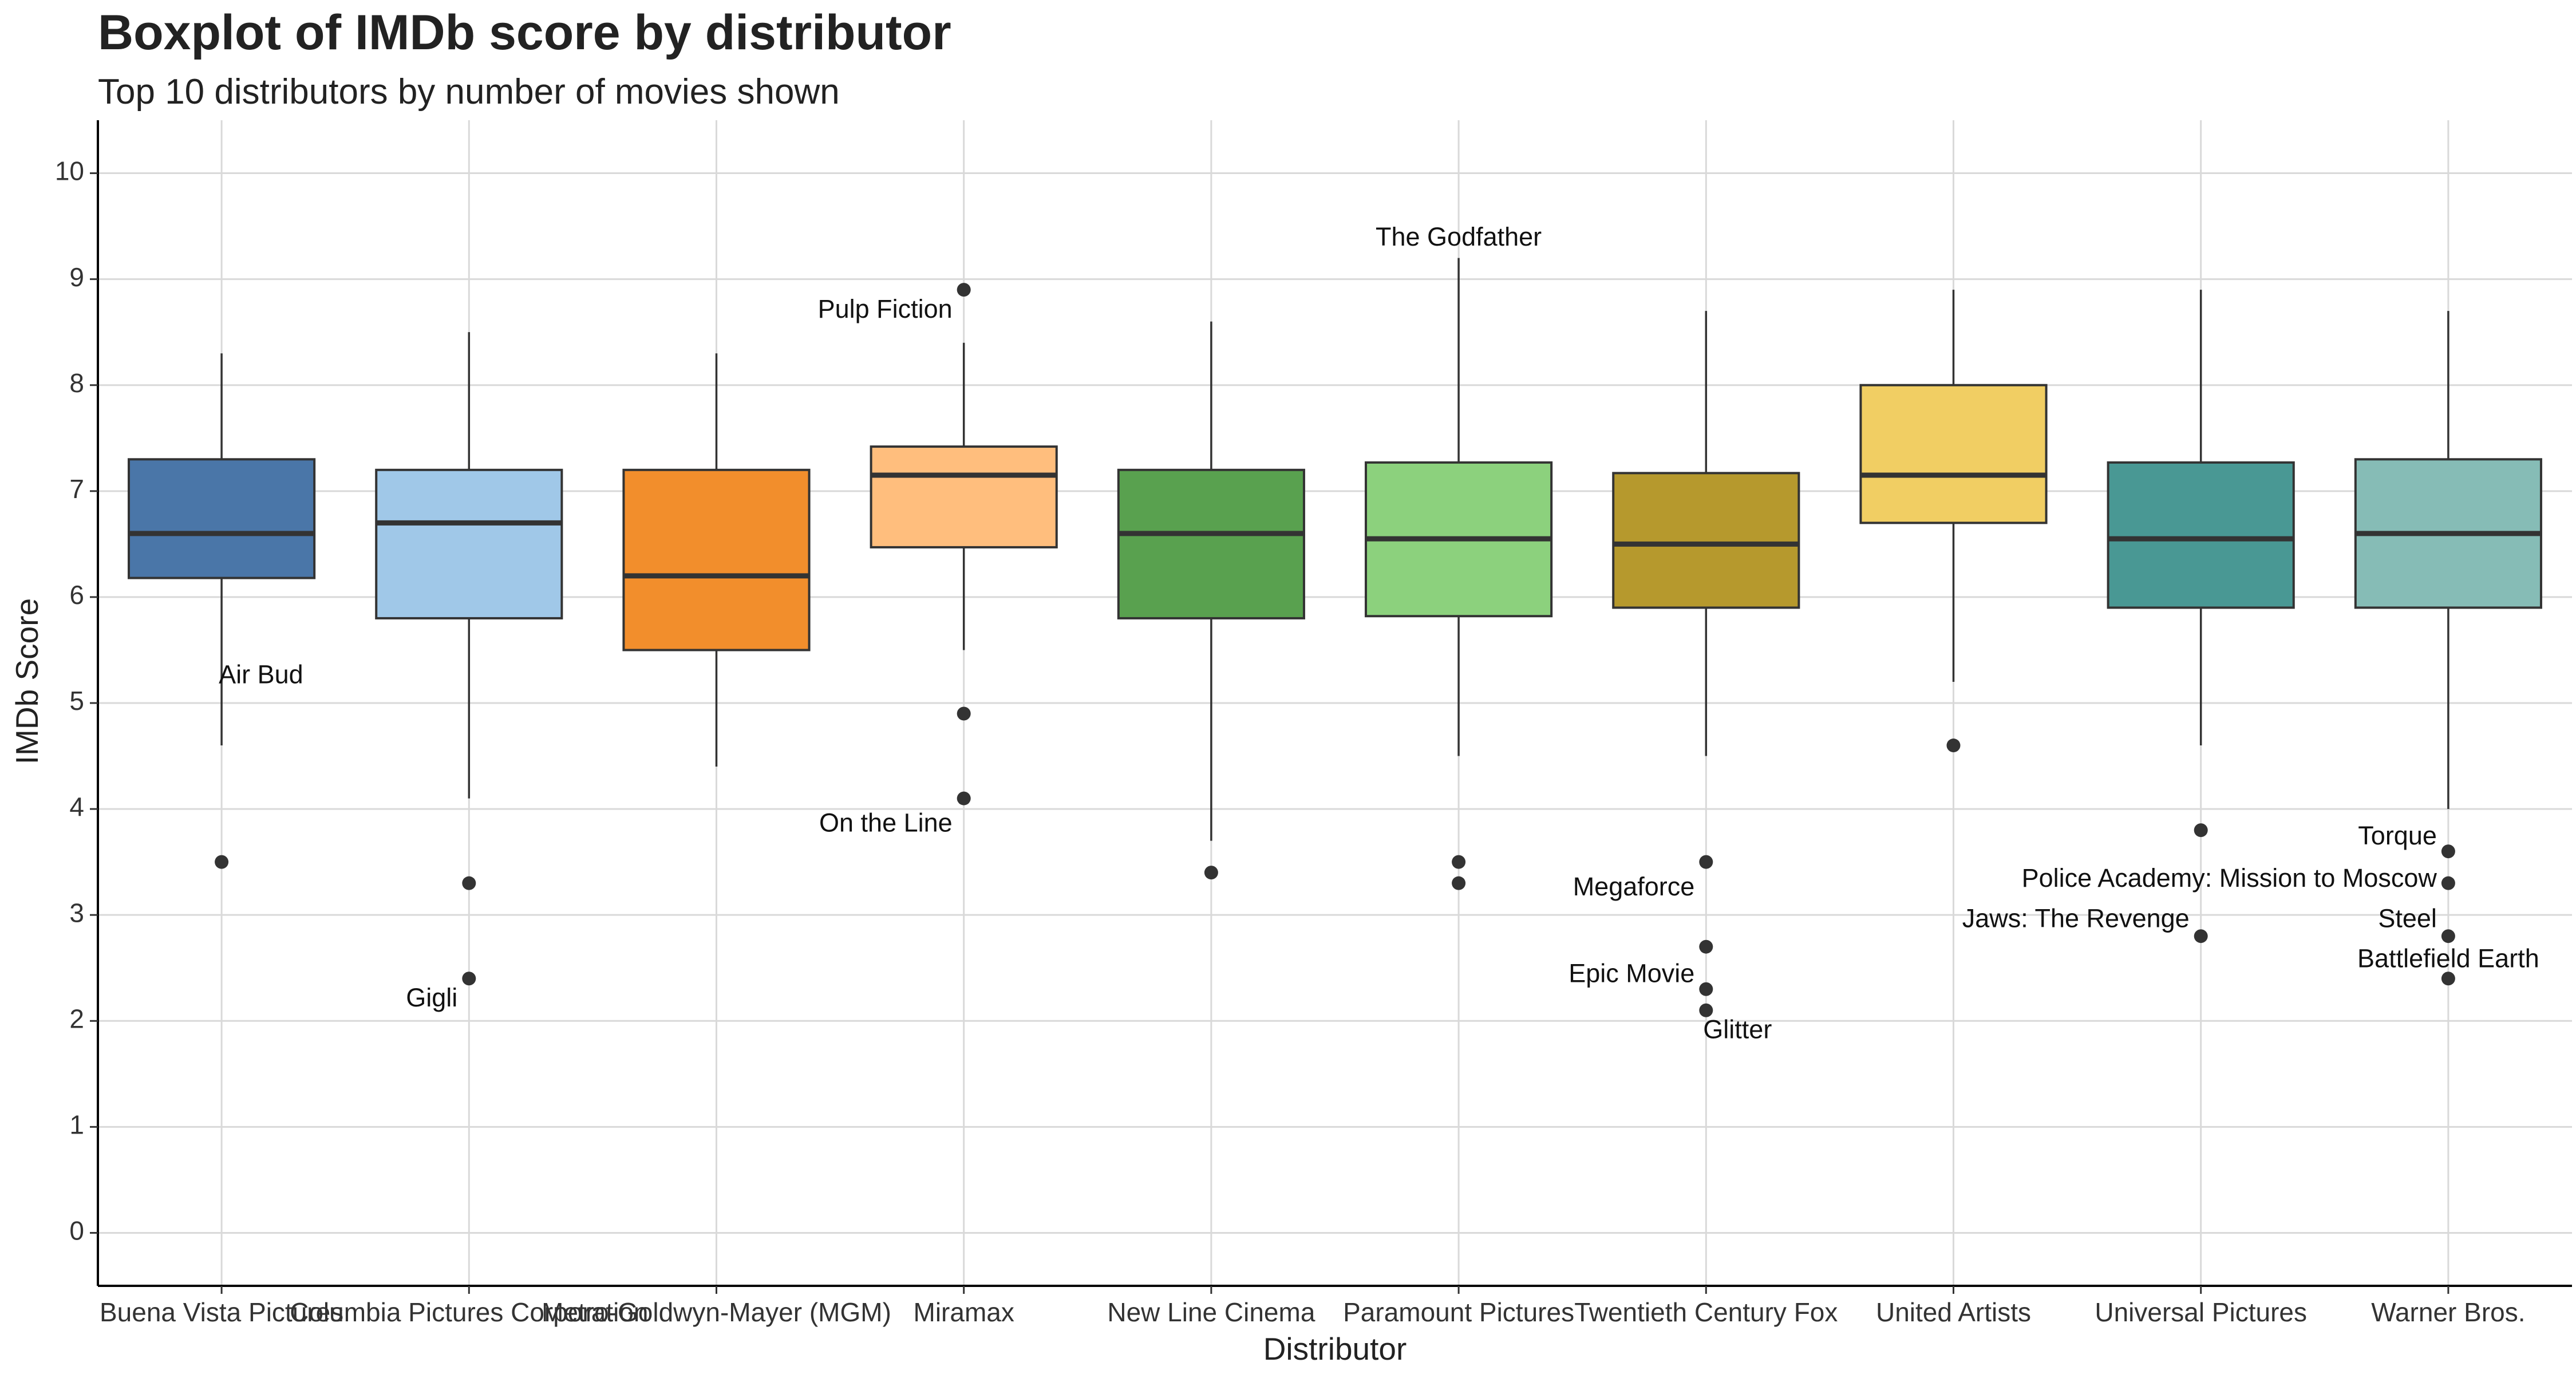 This screenshot has width=2576, height=1374. Describe the element at coordinates (261, 675) in the screenshot. I see `outlier-label: Air Bud` at that location.